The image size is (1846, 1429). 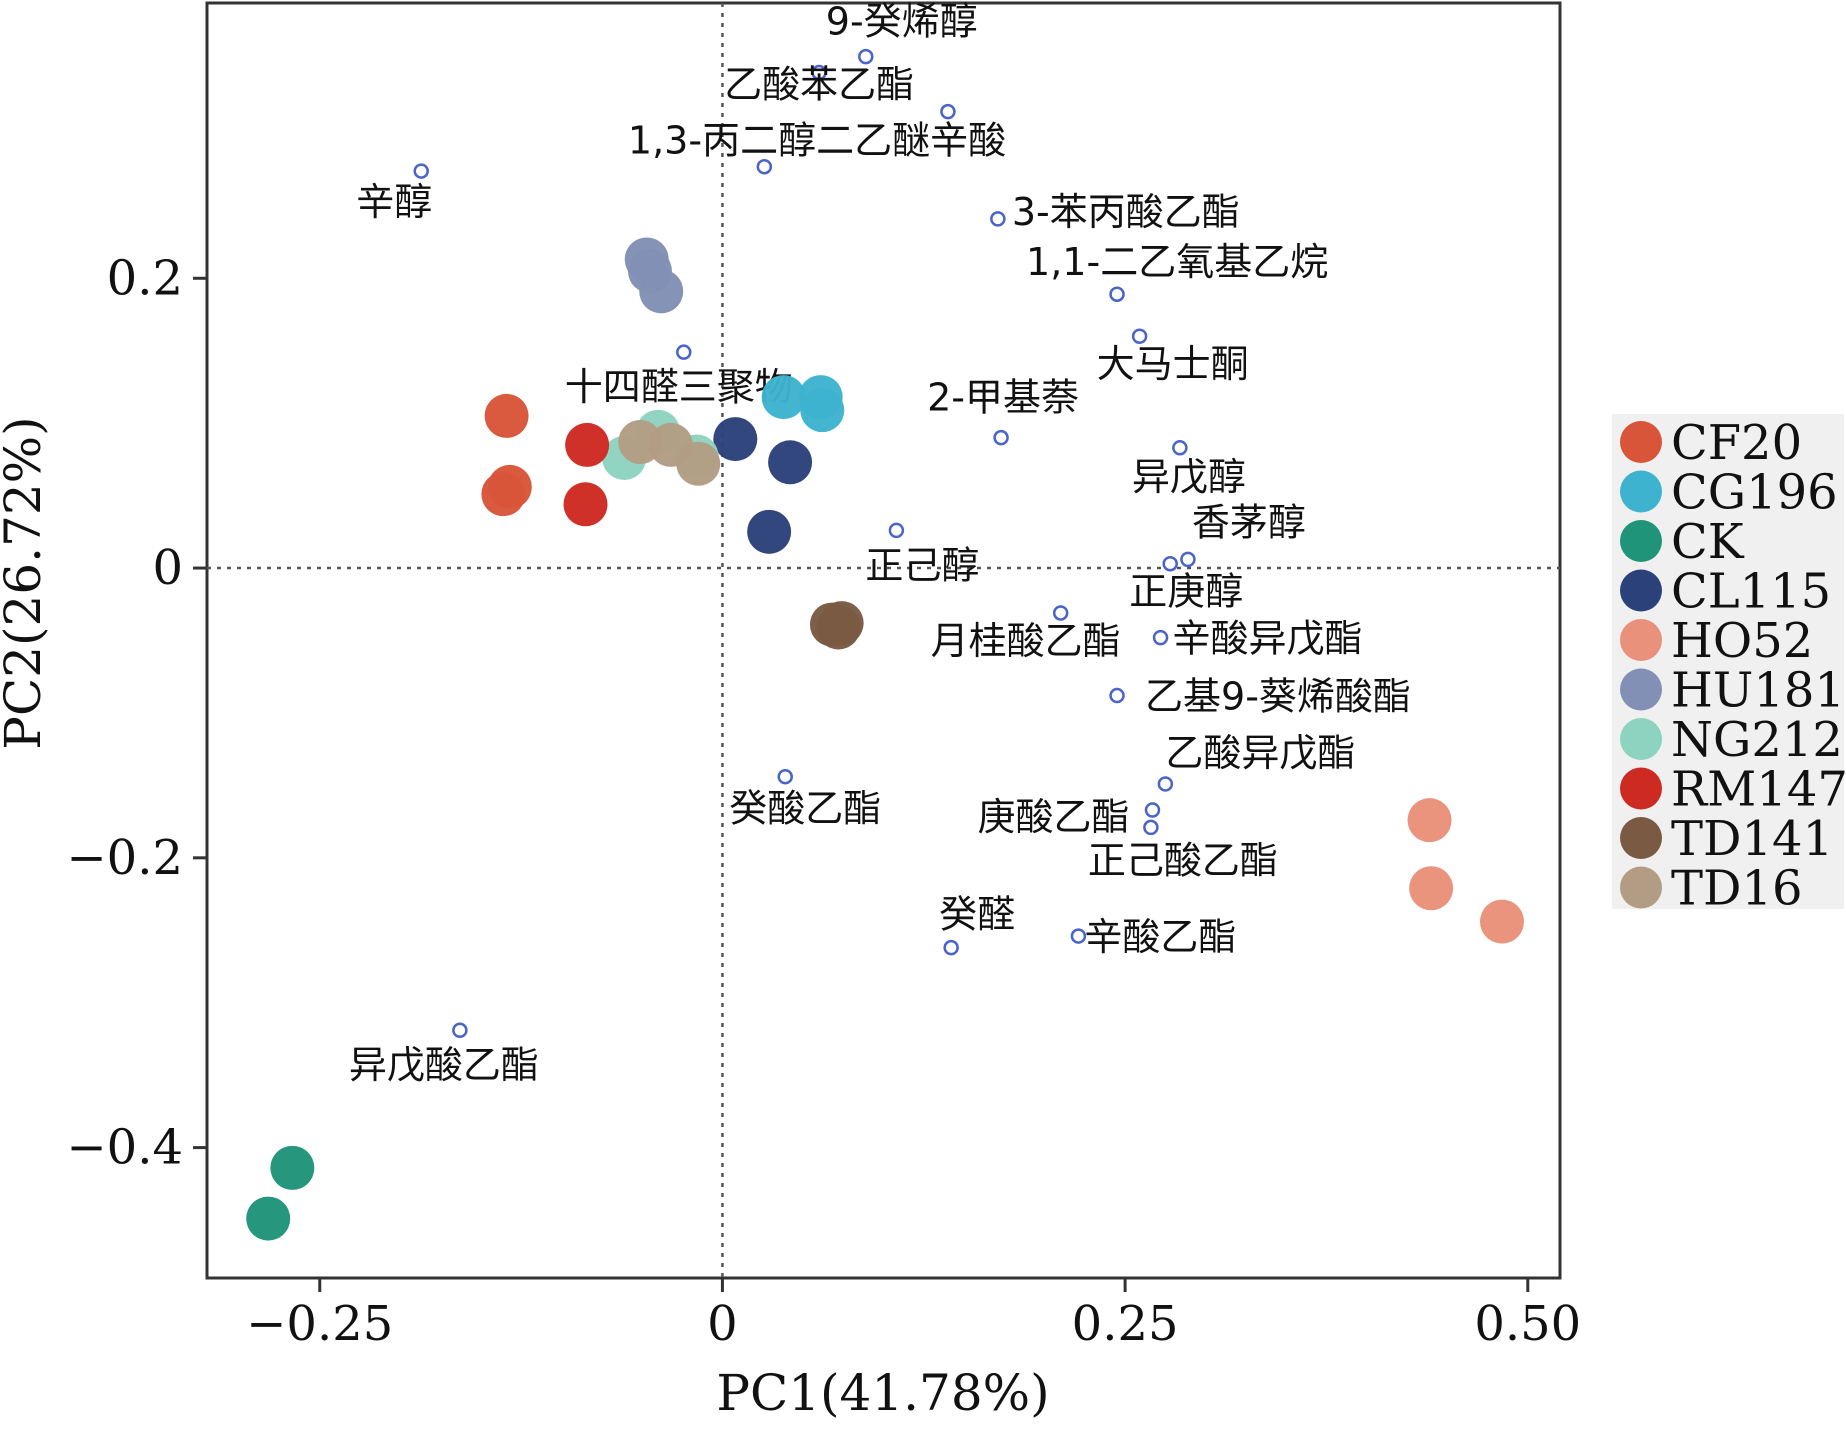 What do you see at coordinates (1641, 590) in the screenshot?
I see `legend-swatch-cl115` at bounding box center [1641, 590].